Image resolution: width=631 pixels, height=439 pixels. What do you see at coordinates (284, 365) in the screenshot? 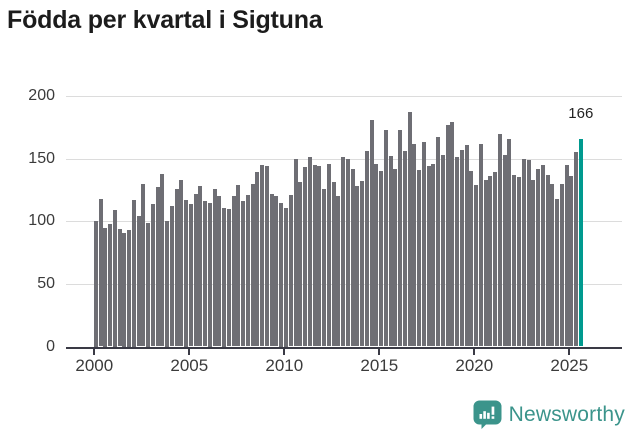
I see `x-axis-label: 2010` at bounding box center [284, 365].